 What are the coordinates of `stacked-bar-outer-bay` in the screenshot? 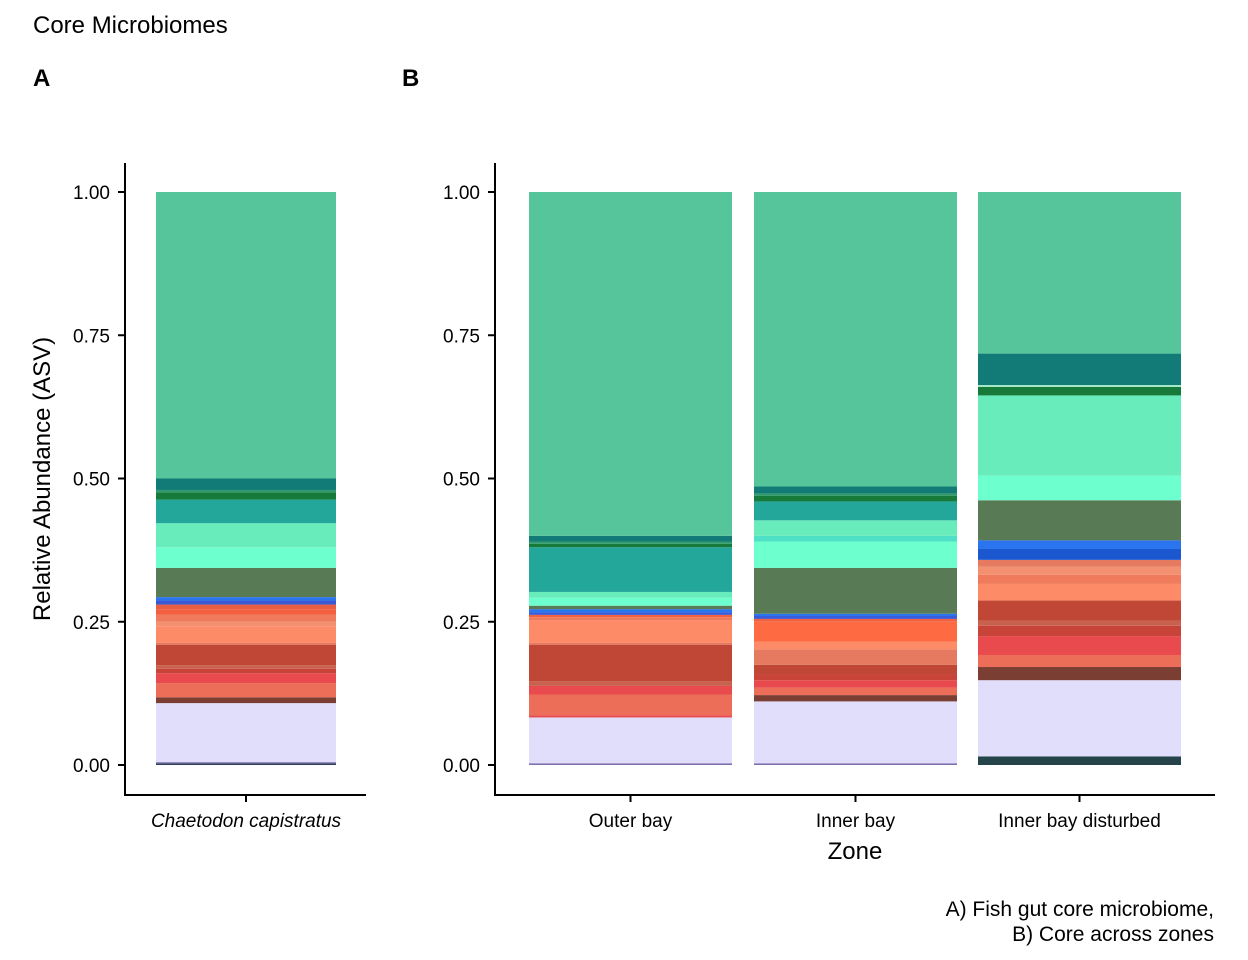 It's located at (630, 478).